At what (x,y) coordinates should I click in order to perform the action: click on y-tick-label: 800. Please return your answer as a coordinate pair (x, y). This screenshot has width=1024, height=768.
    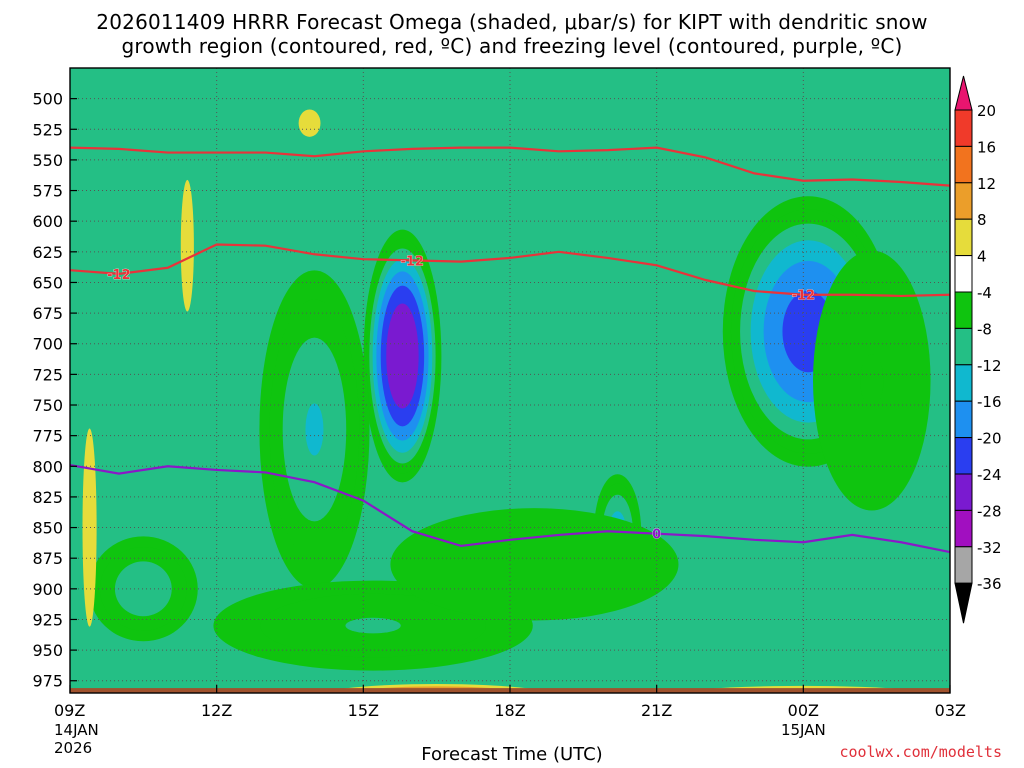
    Looking at the image, I should click on (47, 466).